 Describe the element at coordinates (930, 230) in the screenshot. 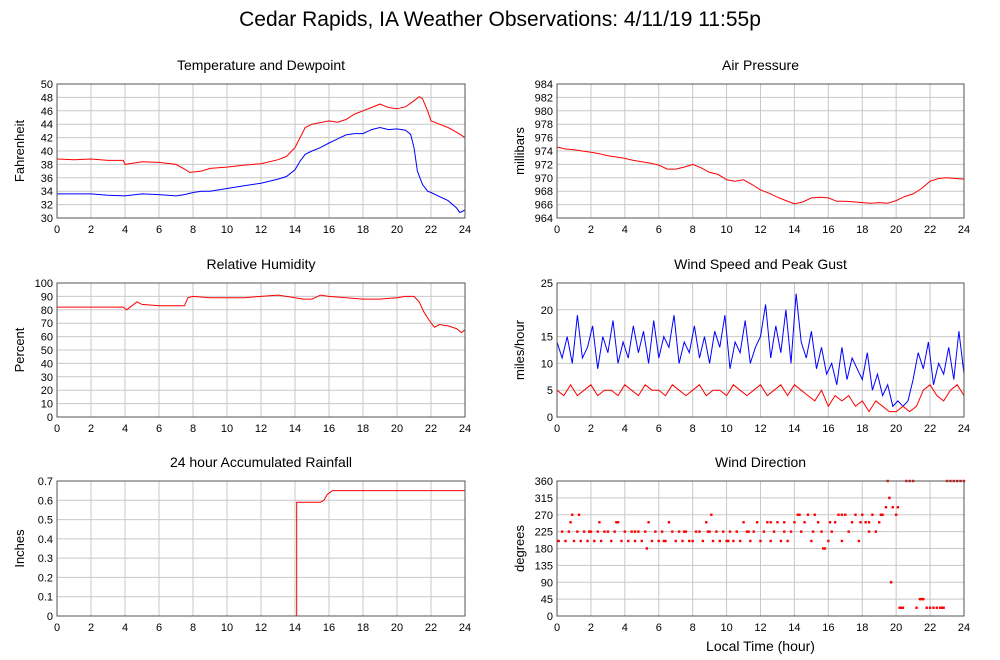

I see `pressure-xtick-label: 22` at that location.